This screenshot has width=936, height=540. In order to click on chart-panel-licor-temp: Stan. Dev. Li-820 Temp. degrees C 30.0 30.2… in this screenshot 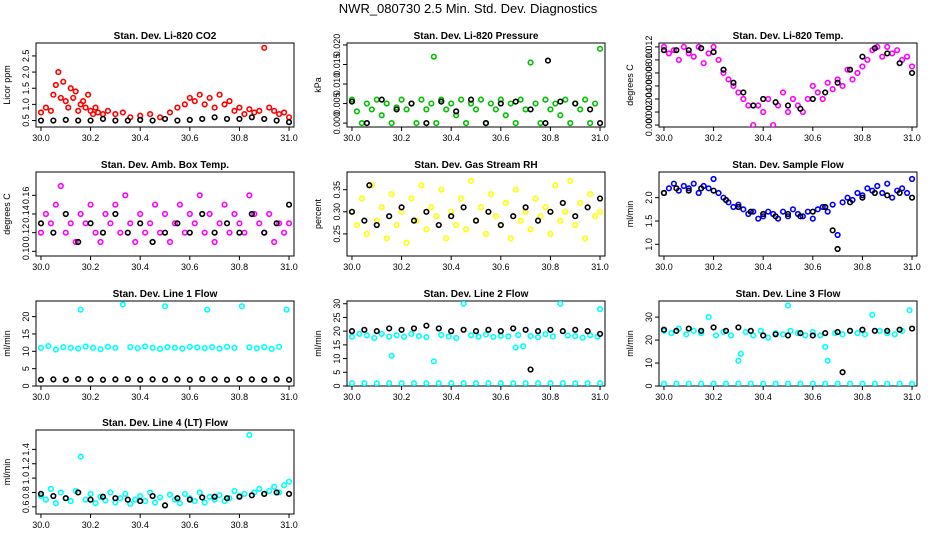, I will do `click(773, 87)`.